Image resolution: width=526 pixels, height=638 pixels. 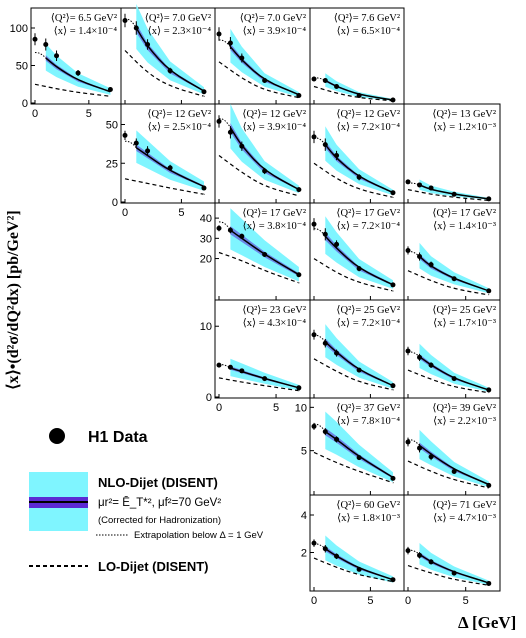 I want to click on panel-15: ⟨Q²⟩= 37 GeV²⟨x⟩ = 7.8×10⁻⁴ 5 10, so click(x=350, y=446).